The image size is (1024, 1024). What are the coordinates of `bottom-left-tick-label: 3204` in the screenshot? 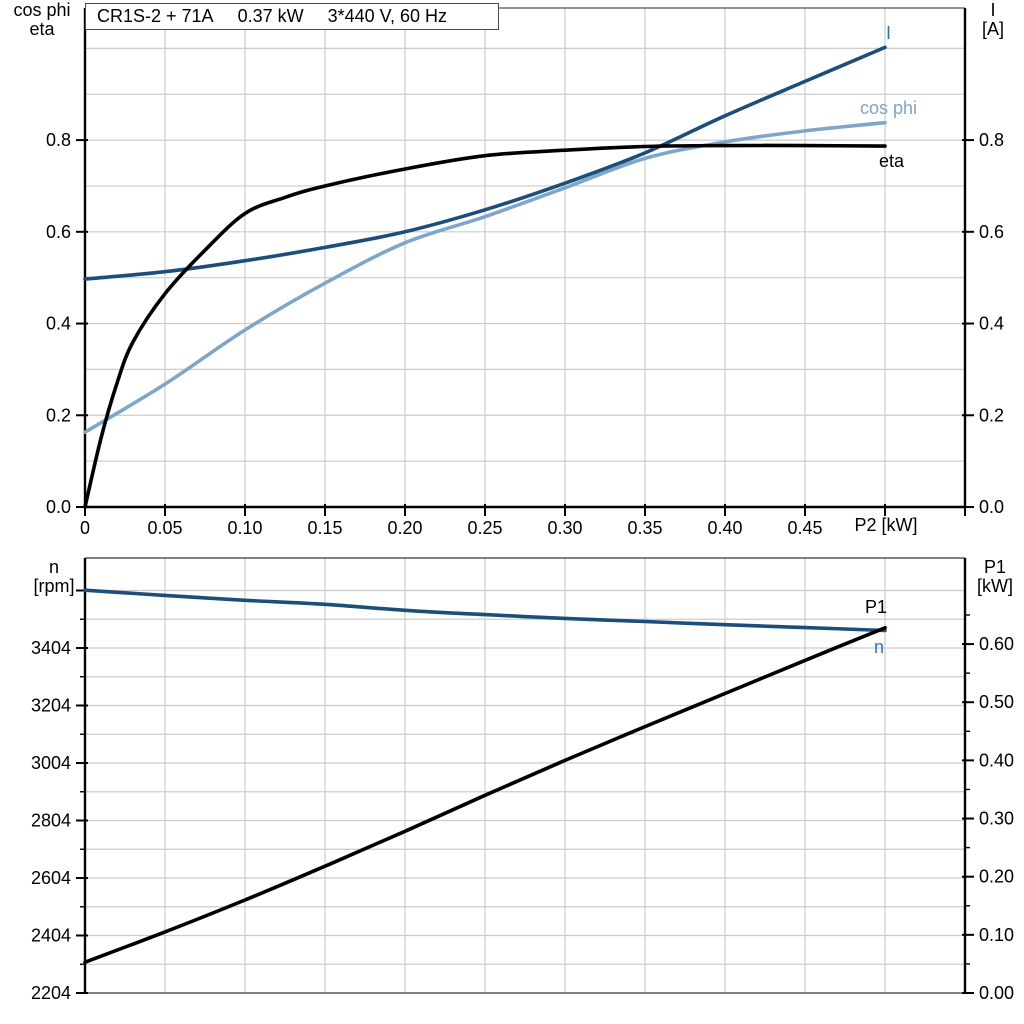 It's located at (51, 705).